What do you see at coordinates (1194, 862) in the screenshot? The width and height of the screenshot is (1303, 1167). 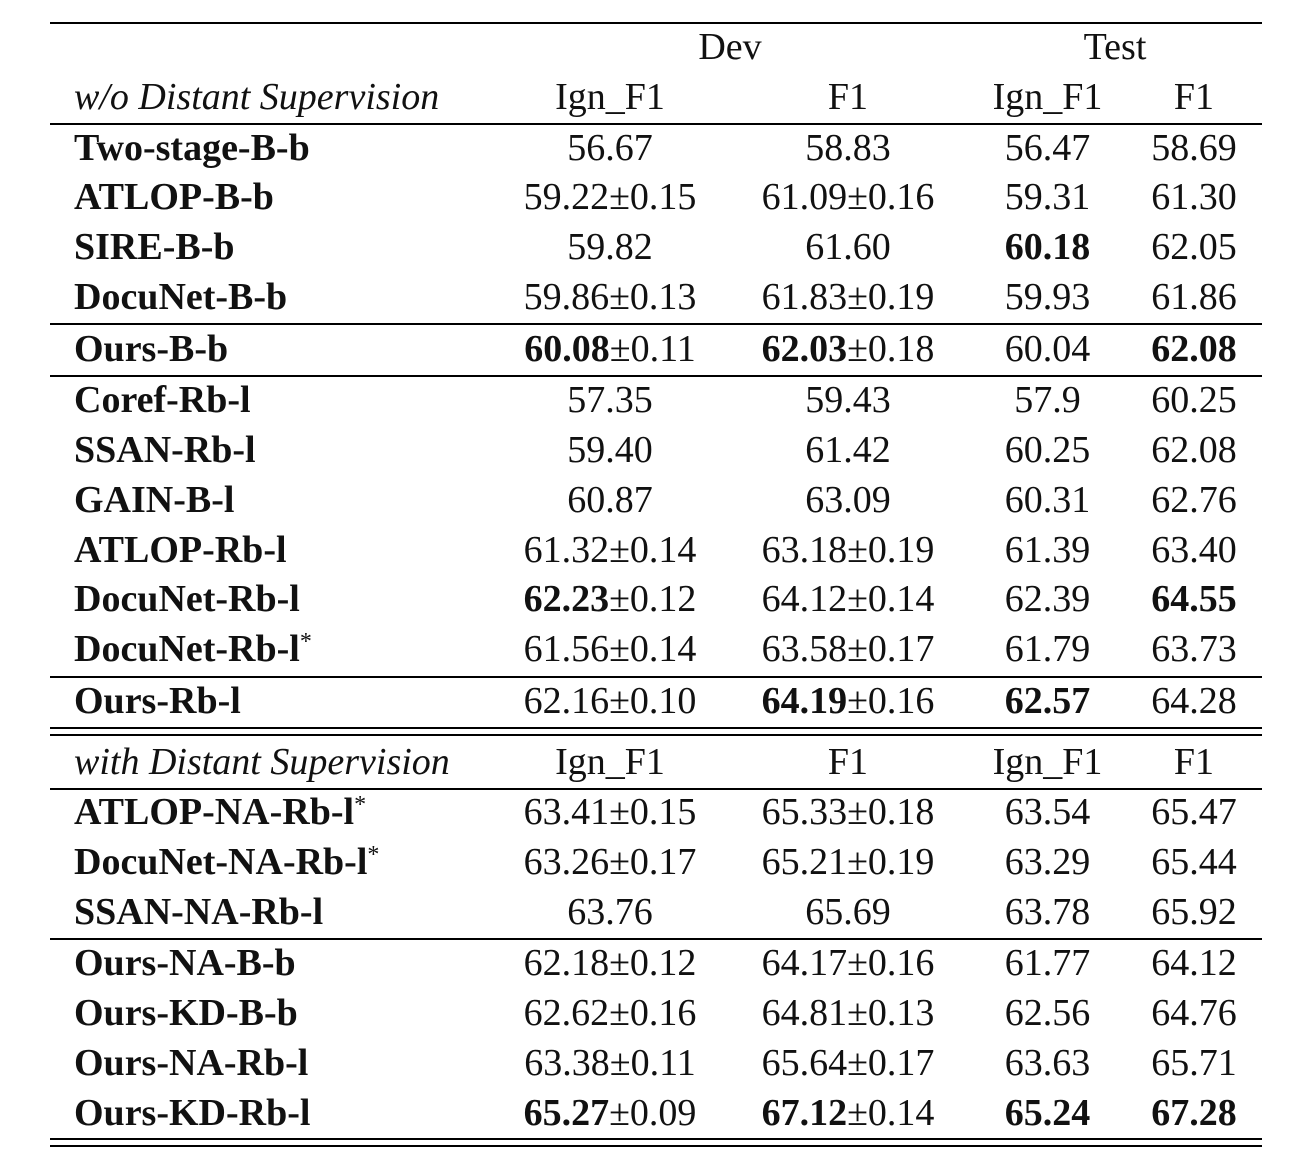 I see `test-f1-cell-value: 65.44` at bounding box center [1194, 862].